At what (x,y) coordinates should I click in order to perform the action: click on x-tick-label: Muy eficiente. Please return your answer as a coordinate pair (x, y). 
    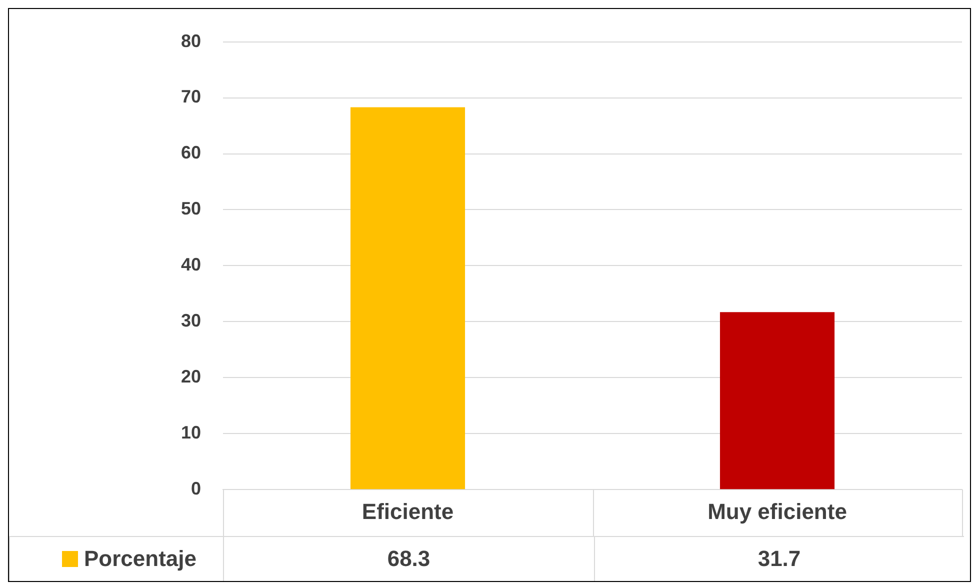
    Looking at the image, I should click on (777, 511).